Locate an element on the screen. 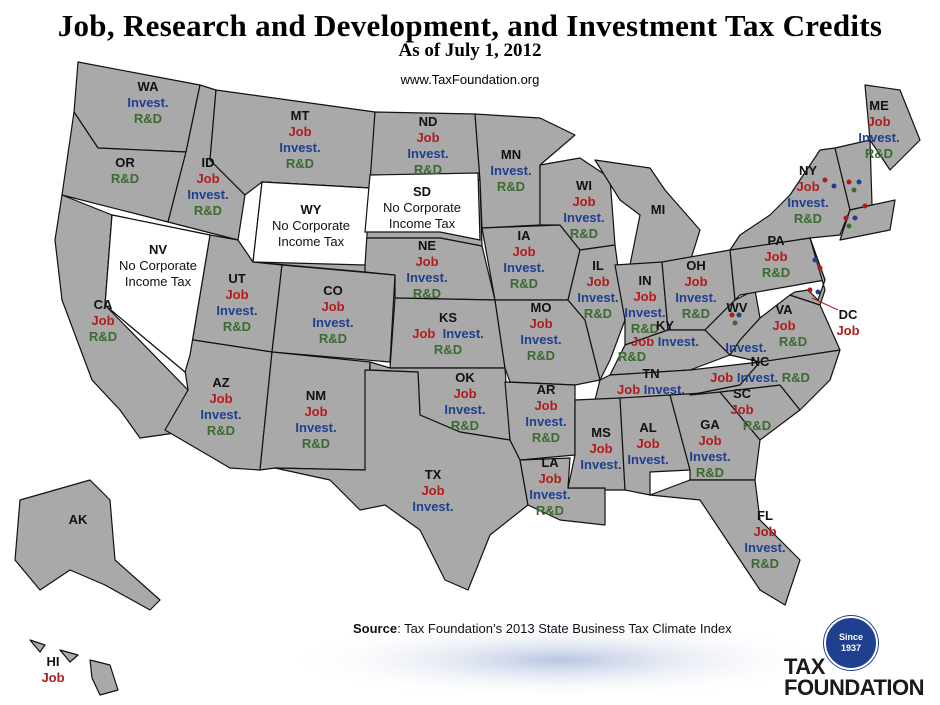 The image size is (940, 705). label-wy: WY No Corporate Income Tax is located at coordinates (311, 225).